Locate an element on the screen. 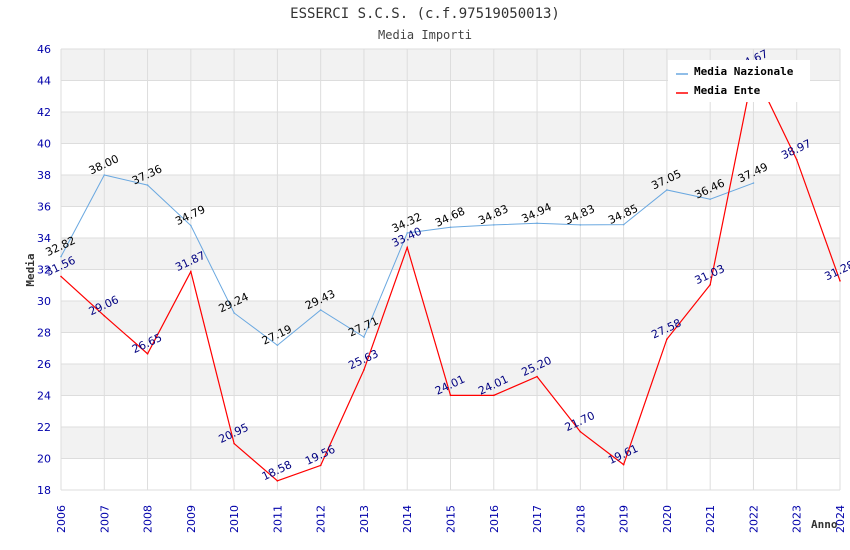  x-tick-label: 2008 is located at coordinates (148, 519).